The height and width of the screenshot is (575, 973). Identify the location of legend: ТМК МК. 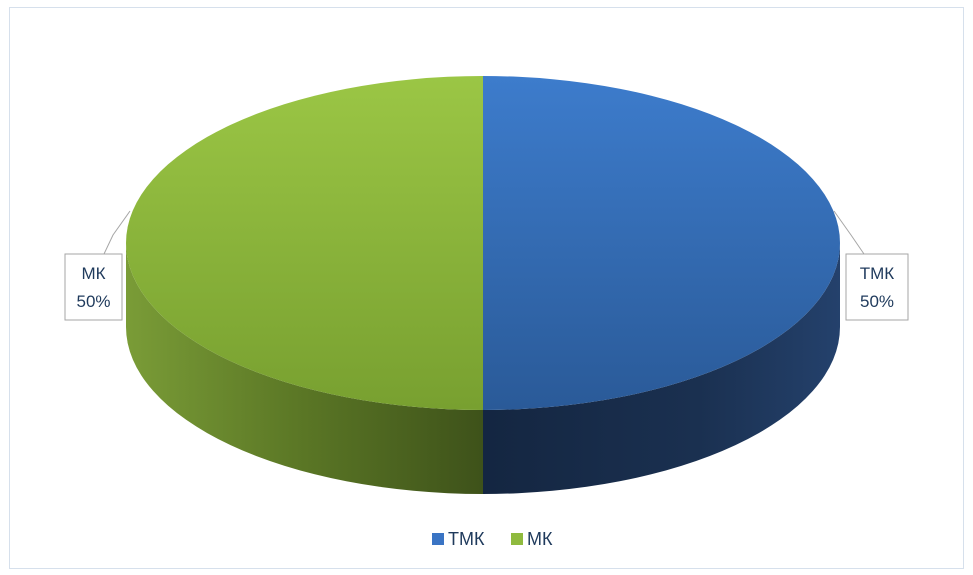
(492, 539).